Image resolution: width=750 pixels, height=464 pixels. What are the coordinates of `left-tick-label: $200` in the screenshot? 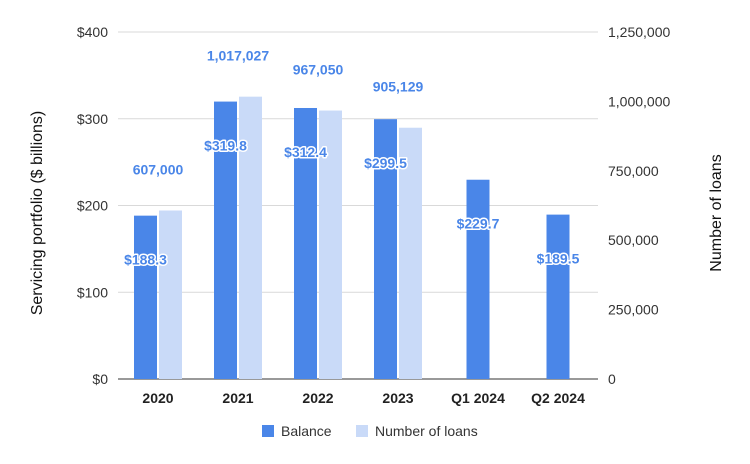 It's located at (92, 206).